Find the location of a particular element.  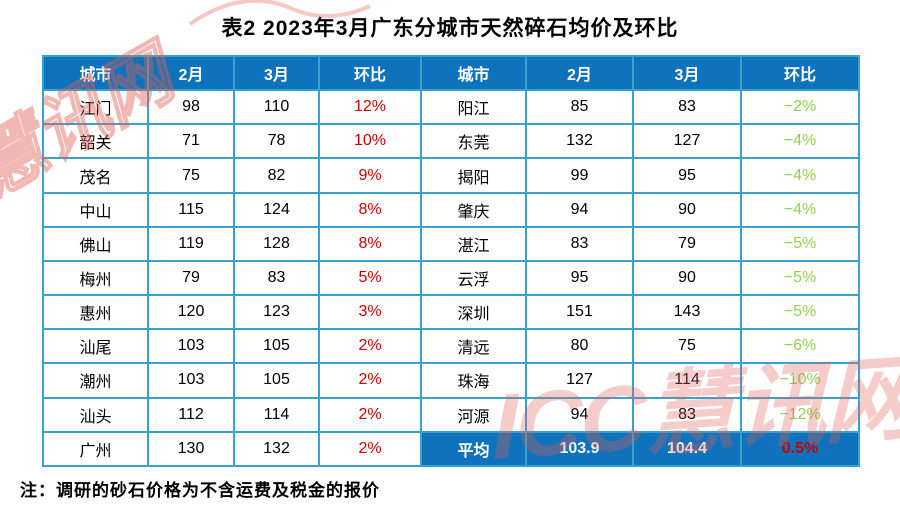

feb-cell: 99 is located at coordinates (579, 175).